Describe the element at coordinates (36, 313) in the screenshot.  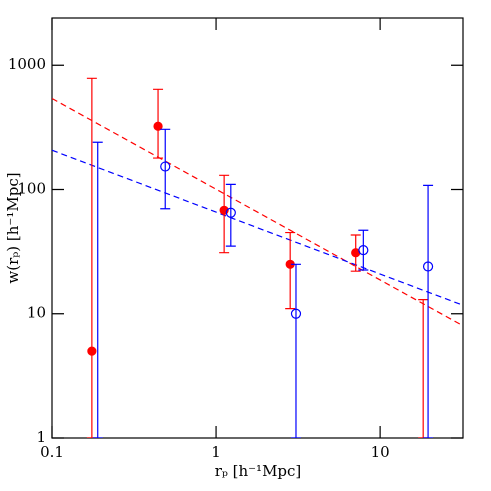
I see `y-tick-label: 10` at that location.